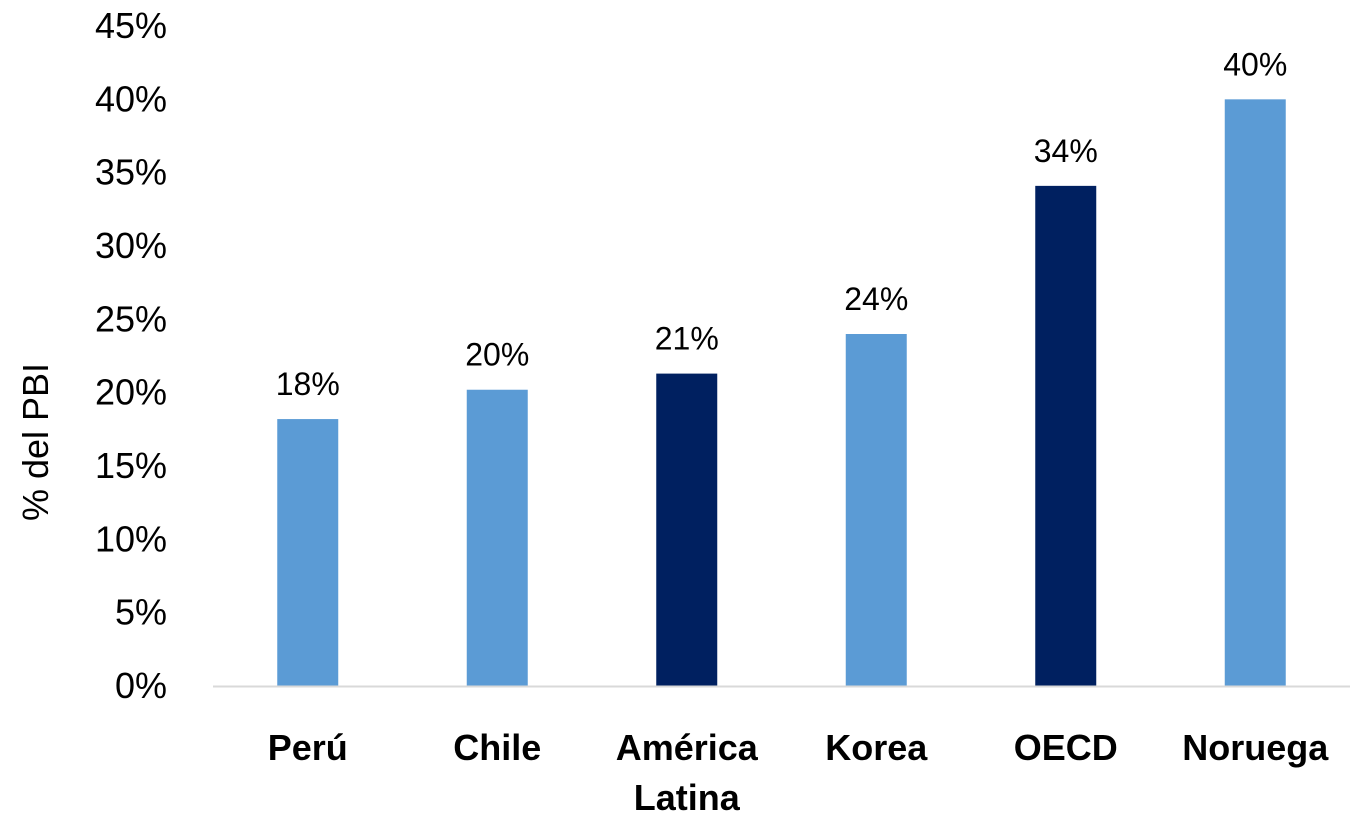  I want to click on x-category-label: América, so click(687, 747).